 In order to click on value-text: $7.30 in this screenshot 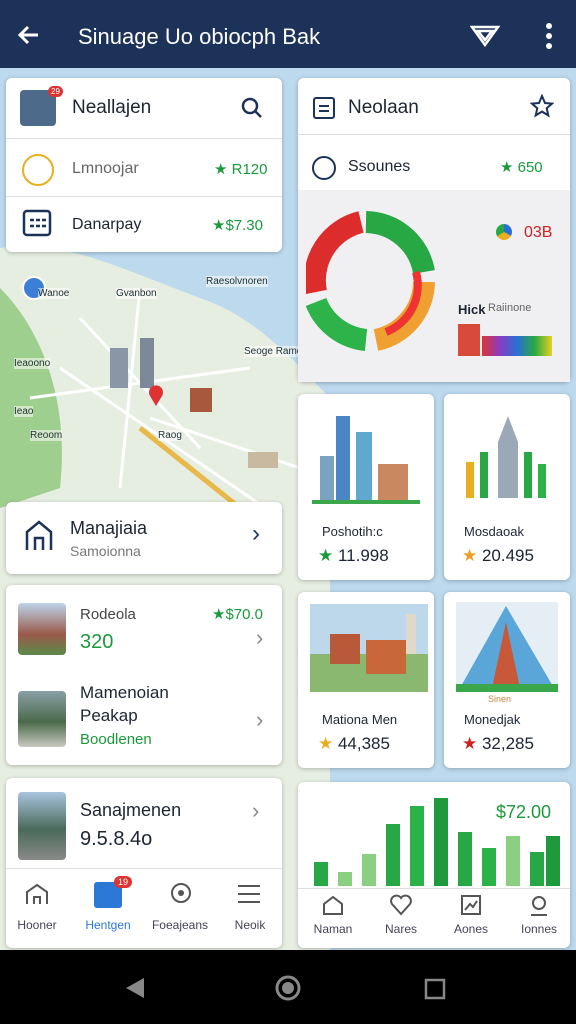, I will do `click(244, 225)`.